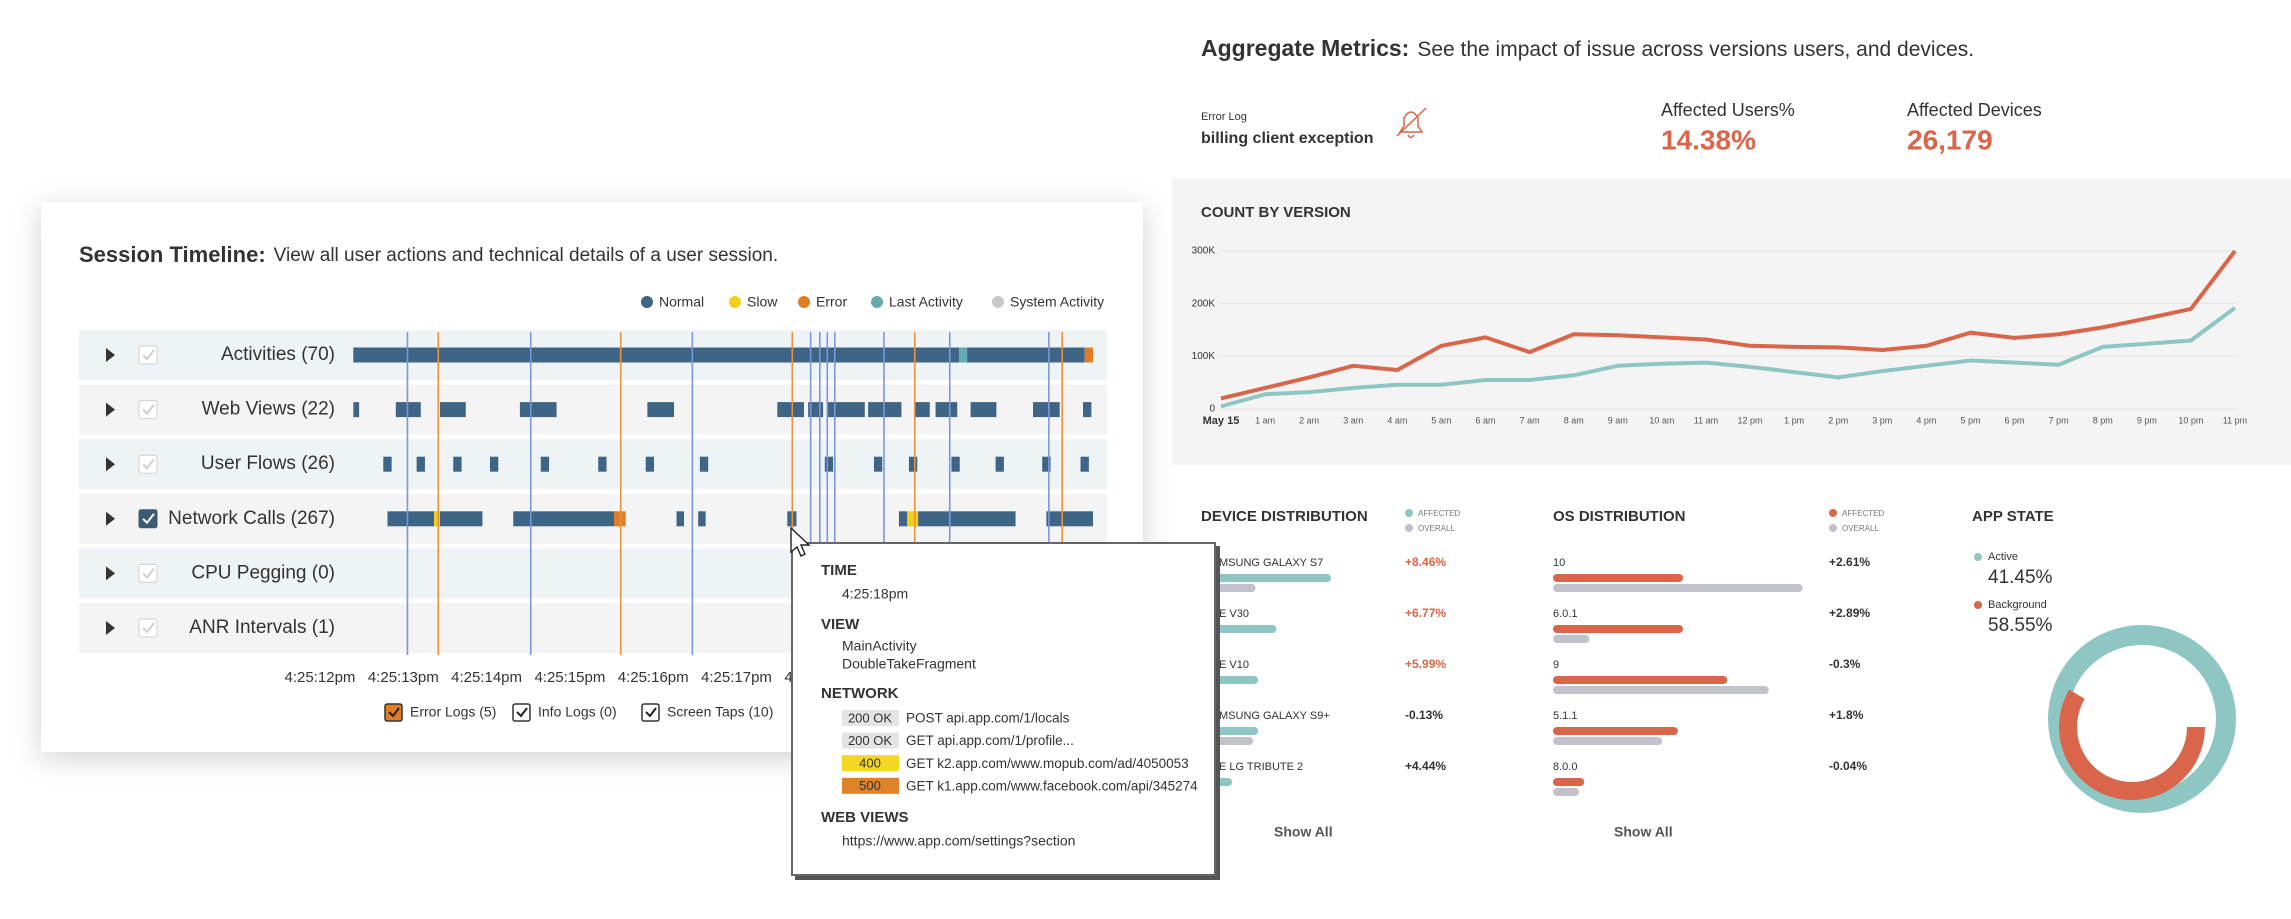 The width and height of the screenshot is (2291, 919). I want to click on x-tick-label: 7 pm, so click(2059, 420).